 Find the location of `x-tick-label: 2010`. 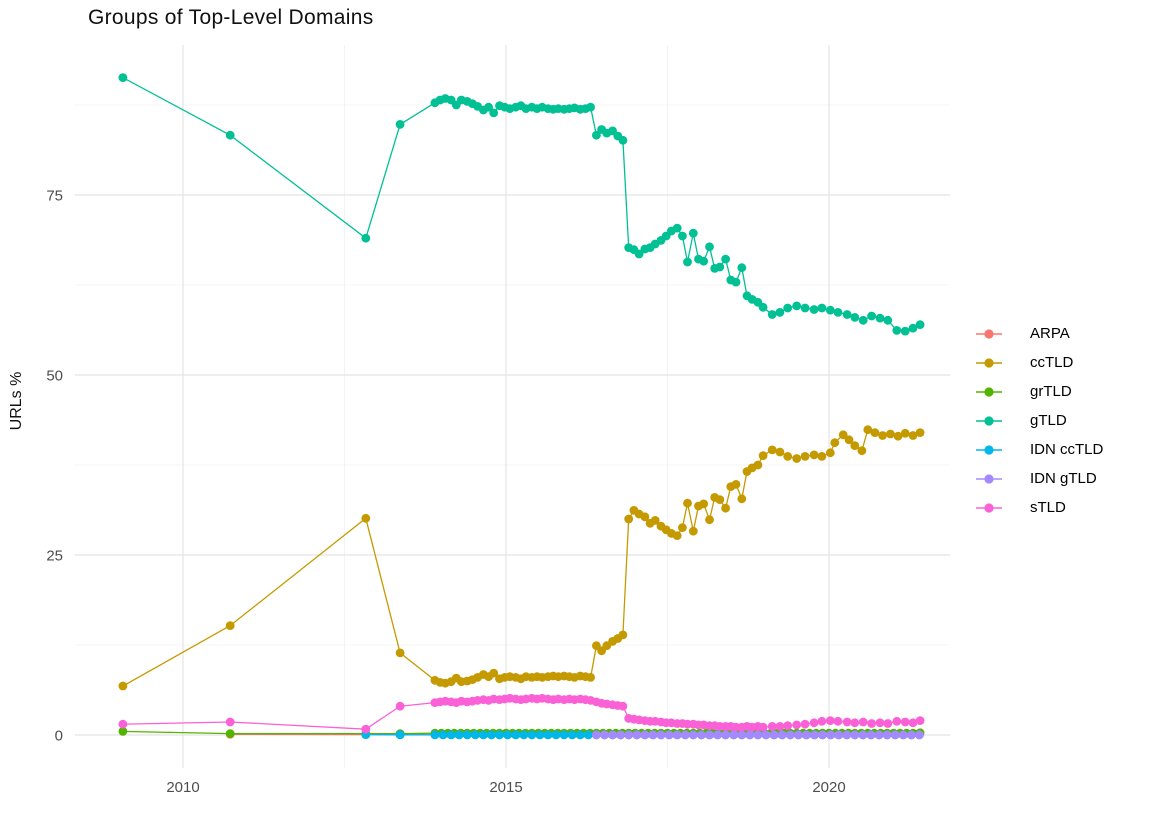

x-tick-label: 2010 is located at coordinates (182, 787).